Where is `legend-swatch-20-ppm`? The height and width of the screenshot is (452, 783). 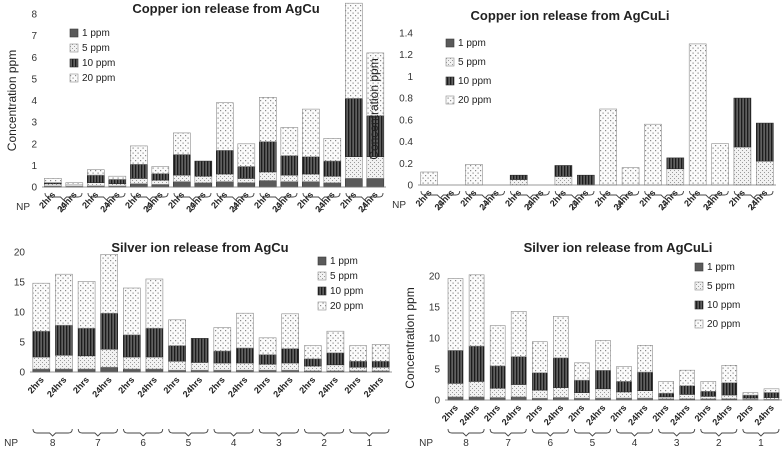
legend-swatch-20-ppm is located at coordinates (322, 306).